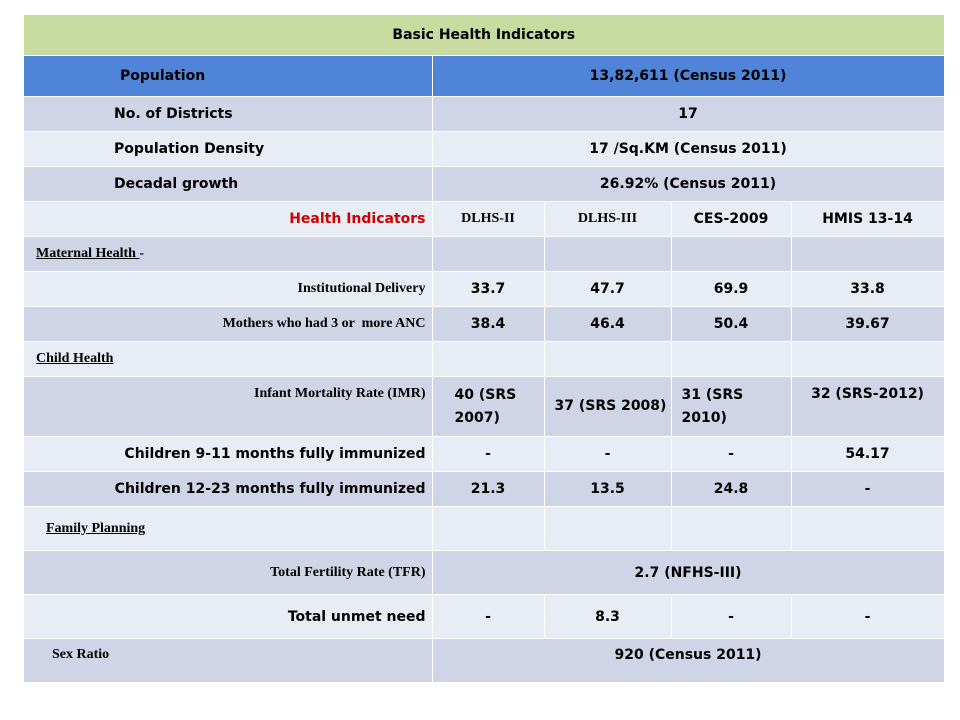  I want to click on unmet-need-dlhs-iii: 8.3, so click(608, 616).